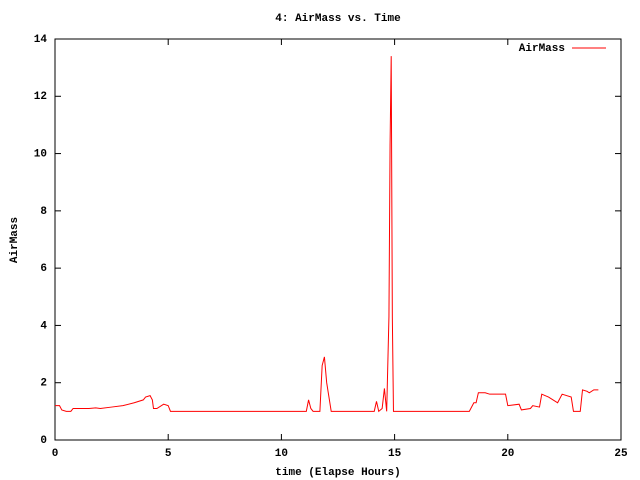  What do you see at coordinates (40, 154) in the screenshot?
I see `y-tick-label: 10` at bounding box center [40, 154].